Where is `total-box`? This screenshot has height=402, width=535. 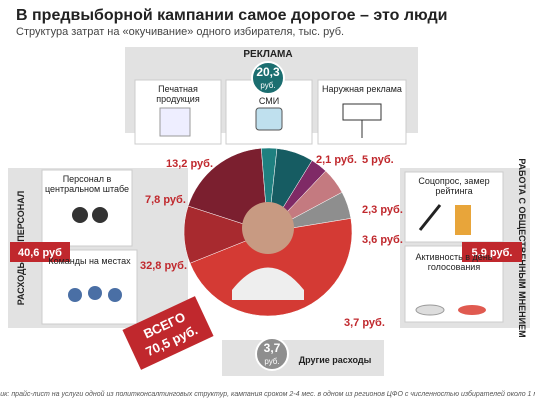 total-box is located at coordinates (168, 333).